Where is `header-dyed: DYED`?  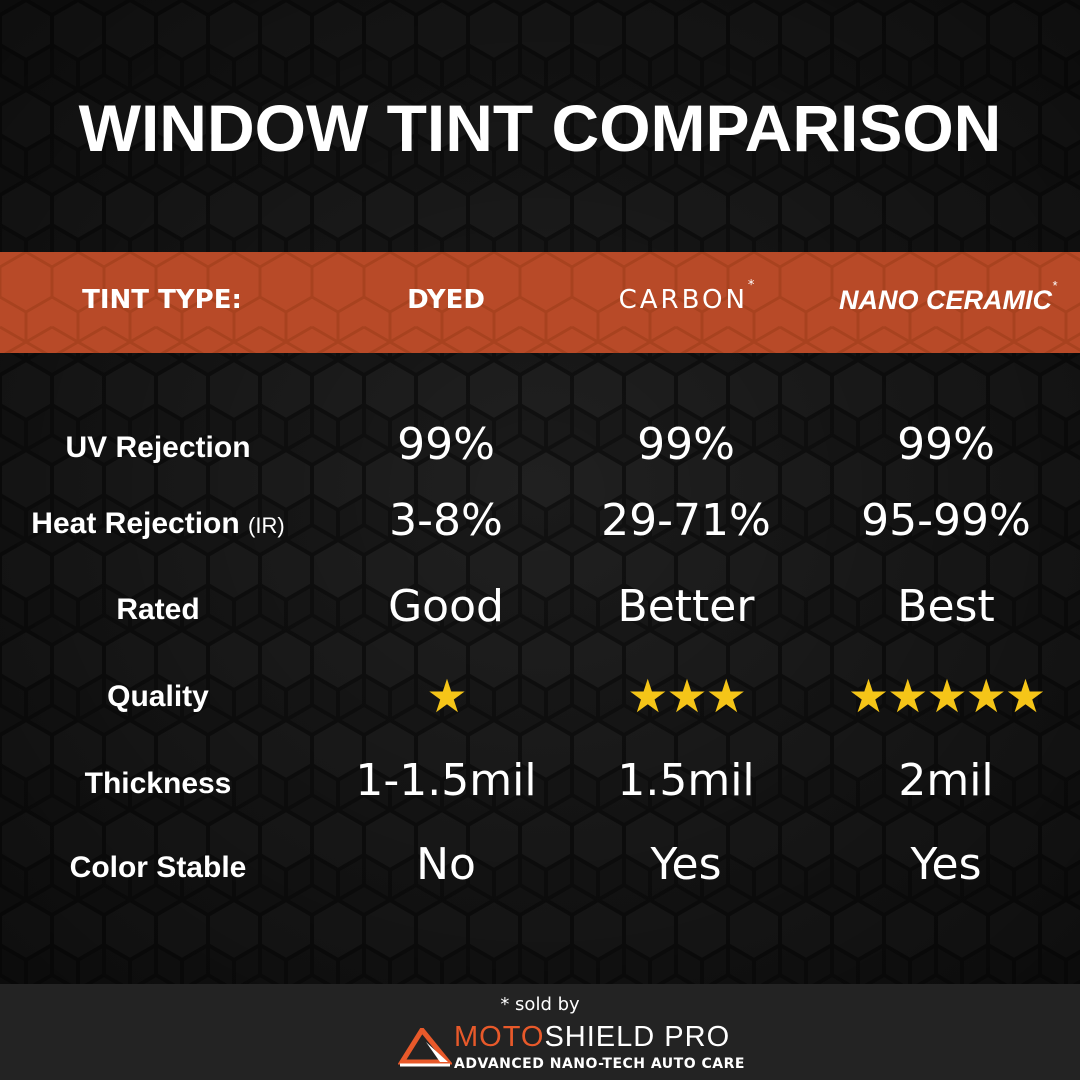 header-dyed: DYED is located at coordinates (446, 300).